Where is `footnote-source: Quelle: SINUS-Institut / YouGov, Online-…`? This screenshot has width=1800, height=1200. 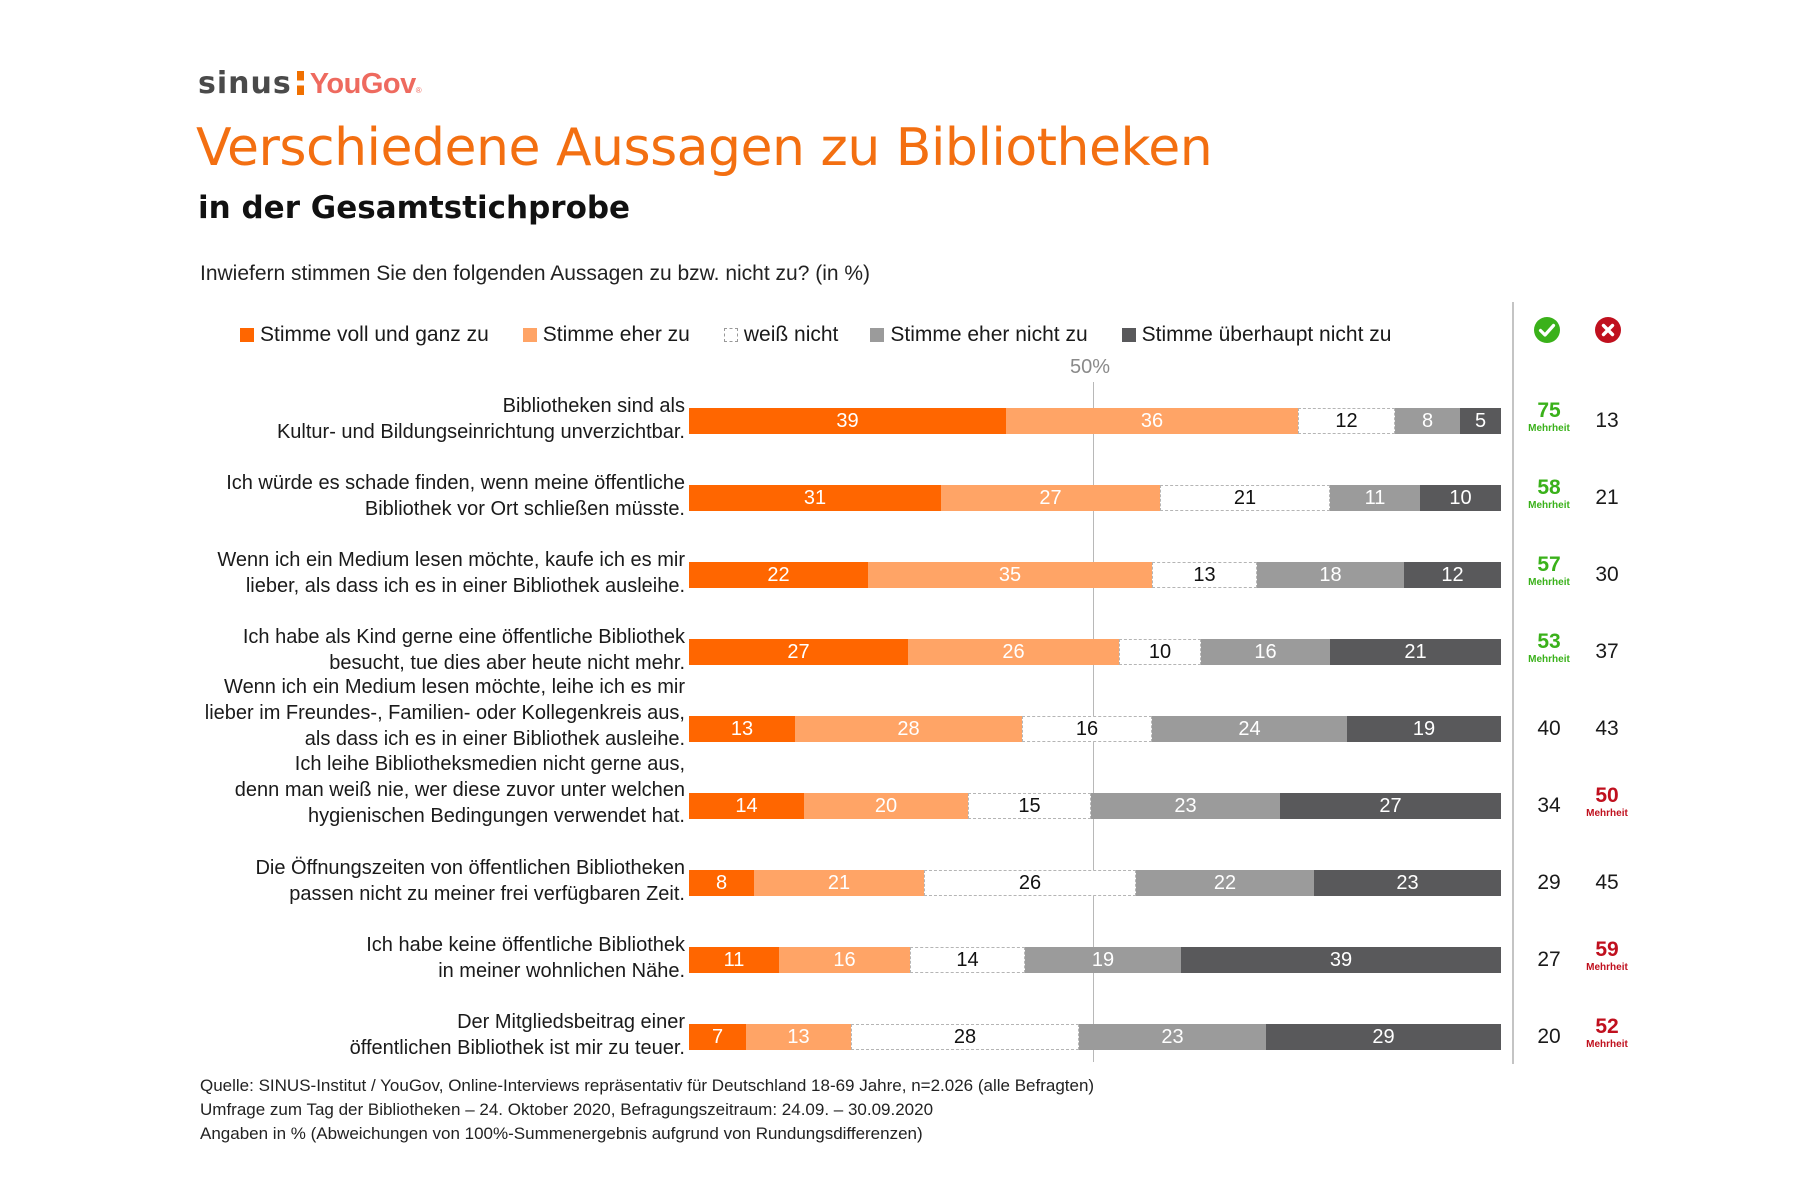 footnote-source: Quelle: SINUS-Institut / YouGov, Online-… is located at coordinates (647, 1085).